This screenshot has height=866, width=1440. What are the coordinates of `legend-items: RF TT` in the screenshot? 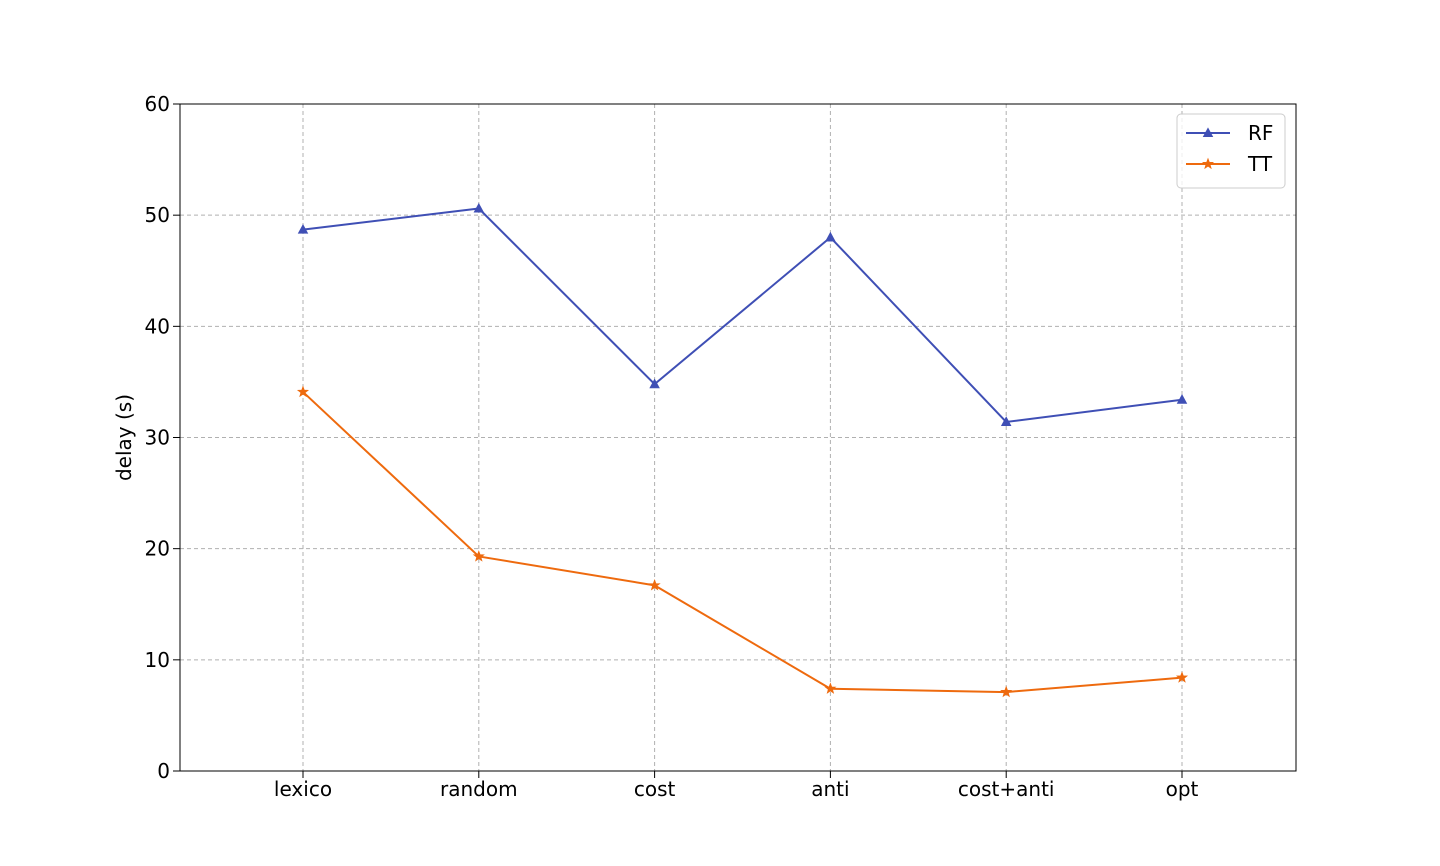 It's located at (1229, 148).